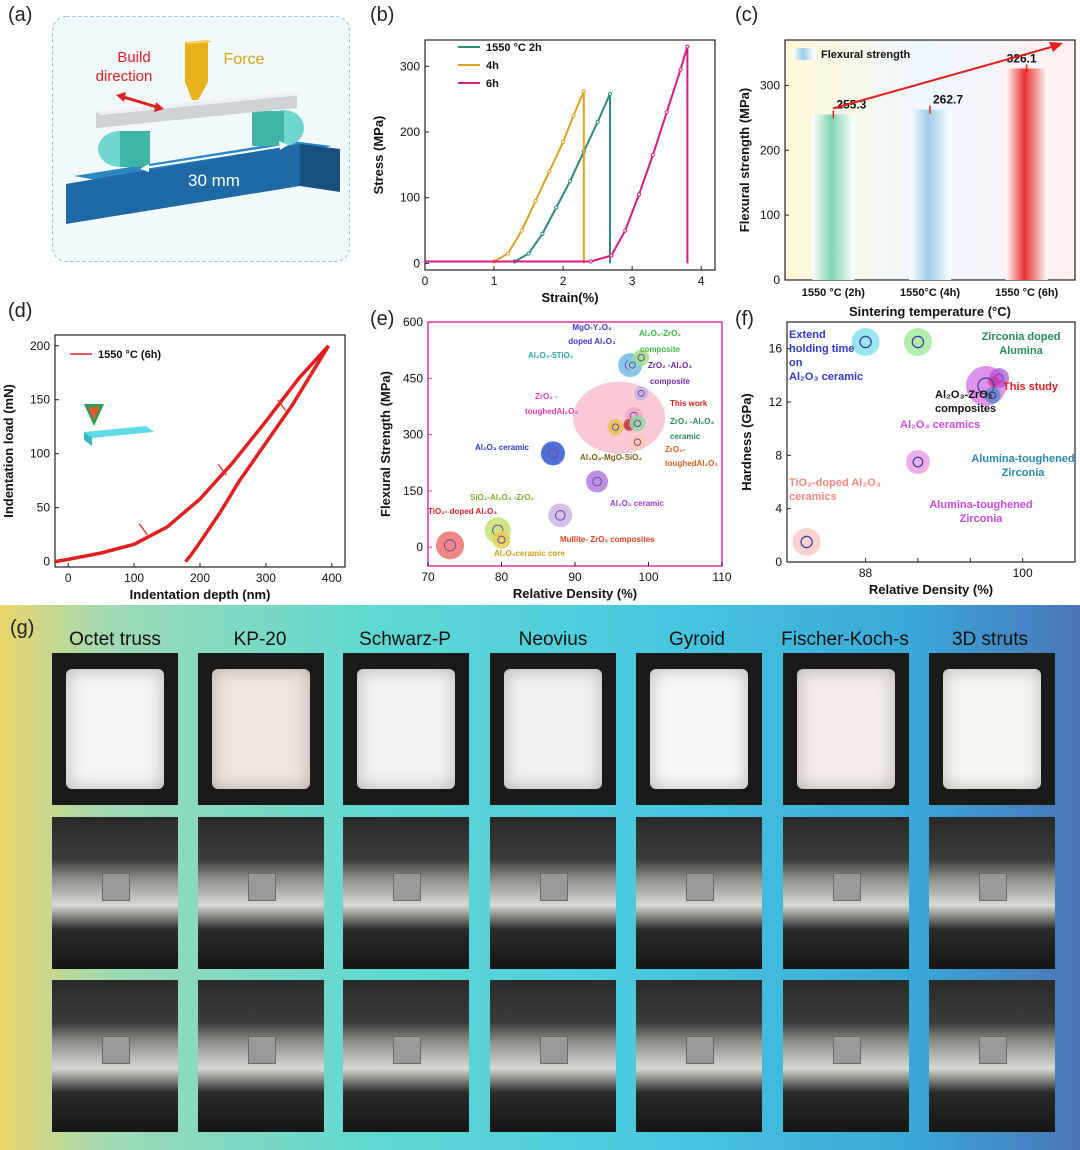 The image size is (1080, 1150). I want to click on label-atz1: Alumina-toughened, so click(1022, 459).